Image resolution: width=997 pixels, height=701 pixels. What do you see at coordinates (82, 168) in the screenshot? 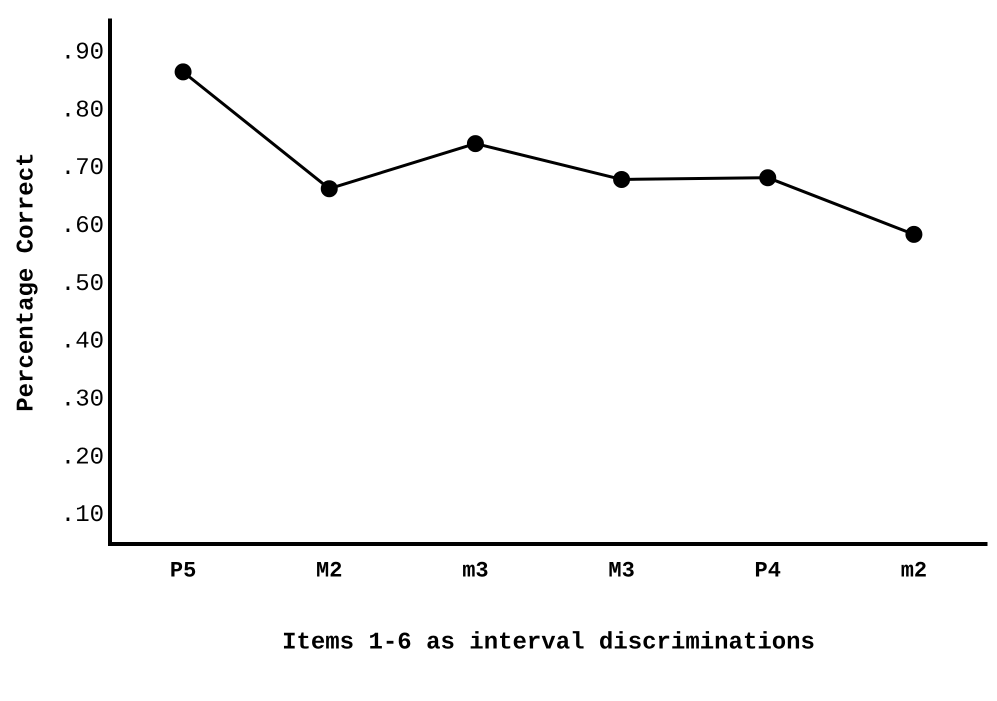
I see `y-tick-label: .70` at bounding box center [82, 168].